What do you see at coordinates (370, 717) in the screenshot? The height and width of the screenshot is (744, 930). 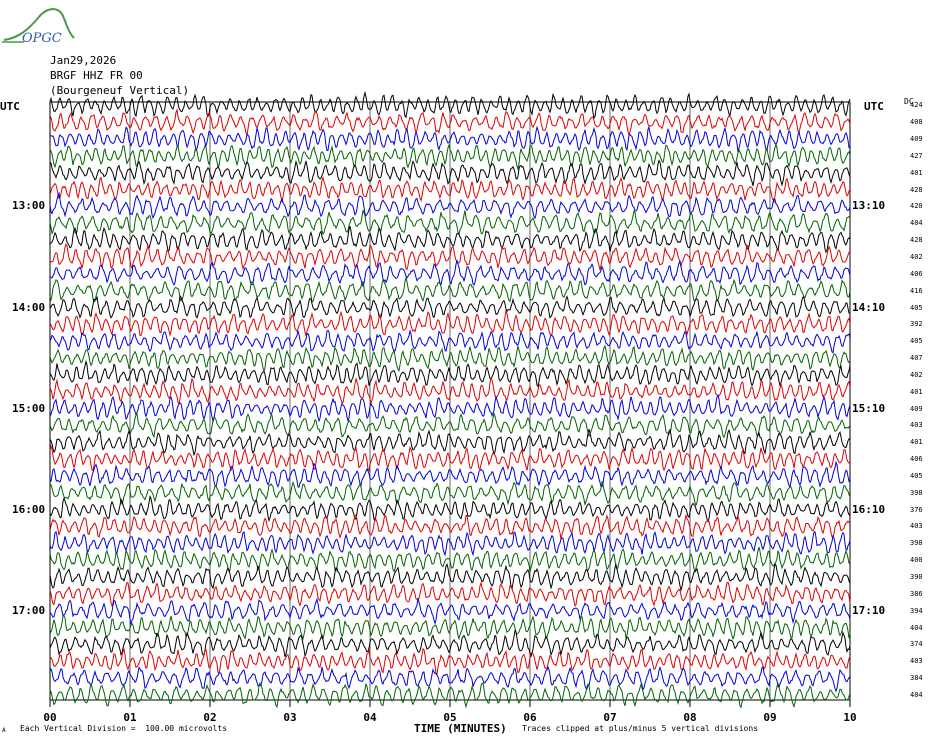 I see `x-tick-label: 04` at bounding box center [370, 717].